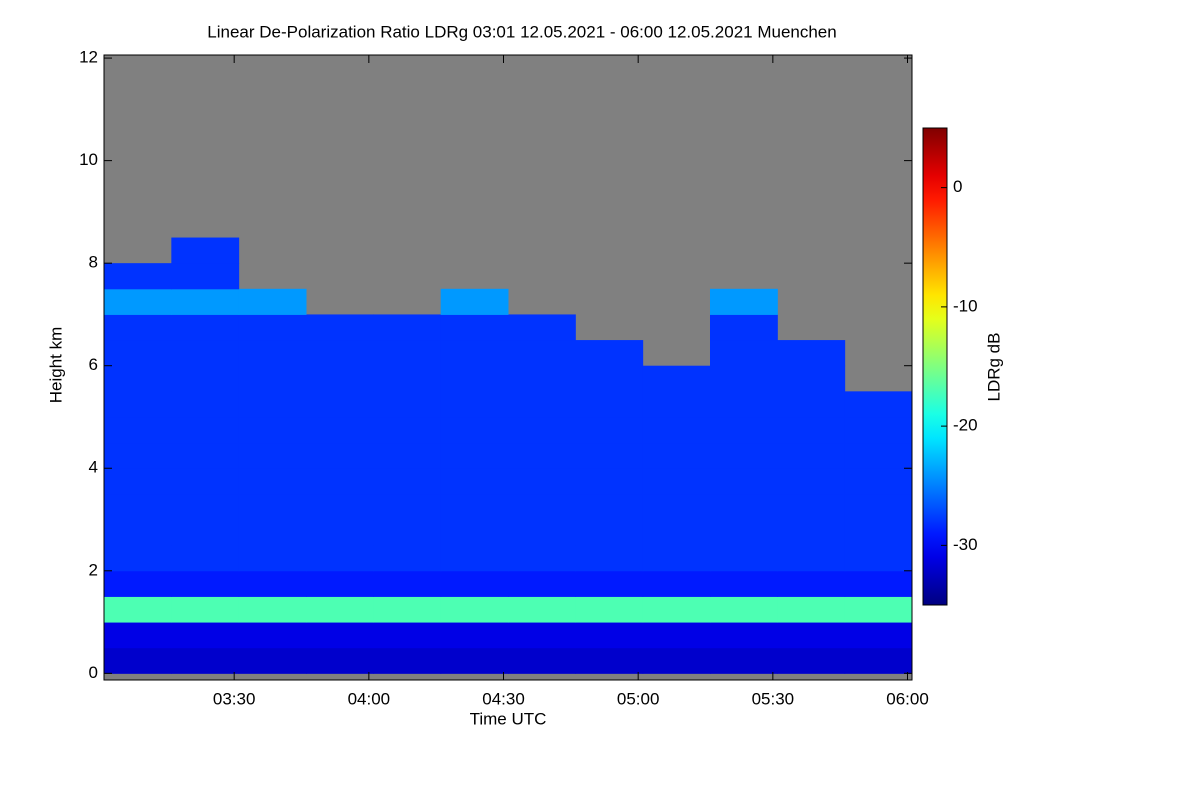 Image resolution: width=1200 pixels, height=805 pixels. What do you see at coordinates (907, 698) in the screenshot?
I see `x-tick-label: 06:00` at bounding box center [907, 698].